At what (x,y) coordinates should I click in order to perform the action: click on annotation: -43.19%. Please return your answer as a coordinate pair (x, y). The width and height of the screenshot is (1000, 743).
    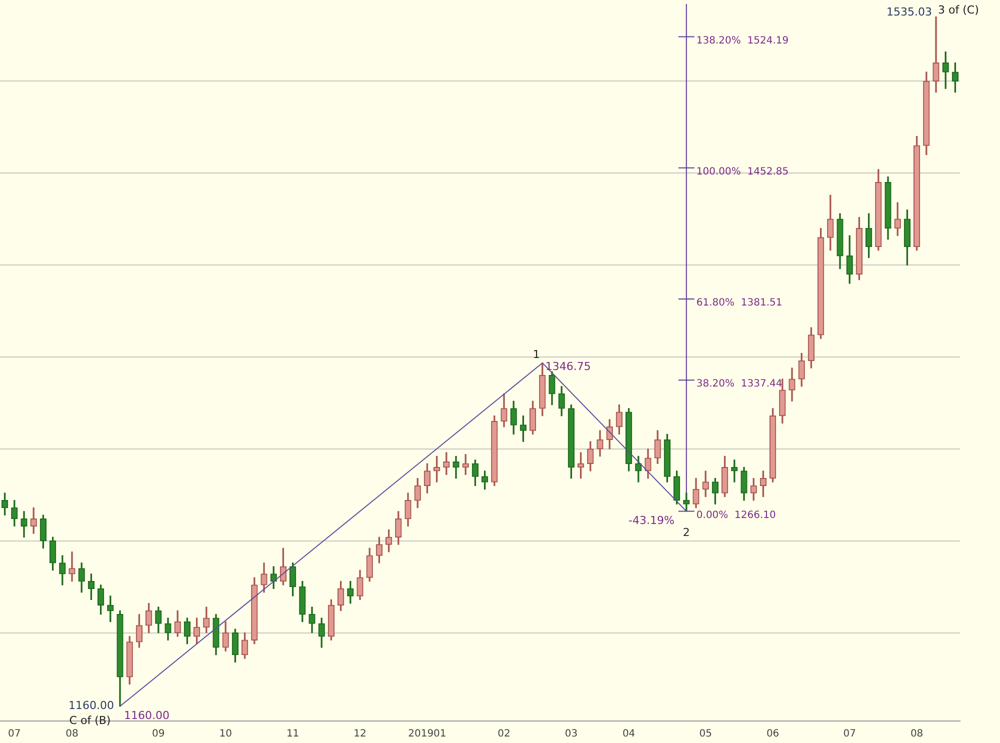
    Looking at the image, I should click on (651, 521).